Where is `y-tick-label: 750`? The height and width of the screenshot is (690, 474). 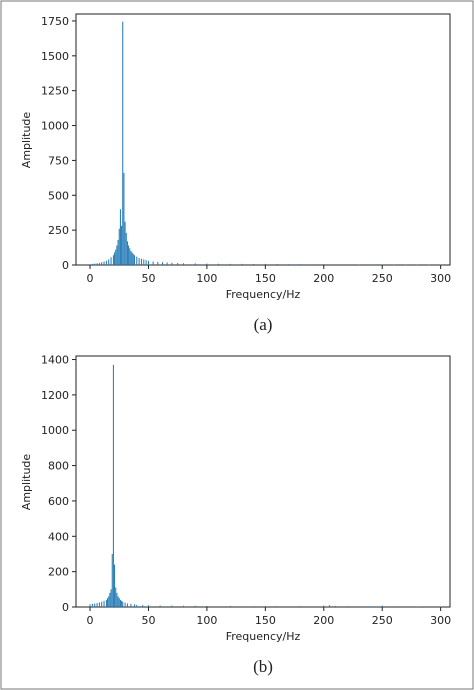
y-tick-label: 750 is located at coordinates (58, 160).